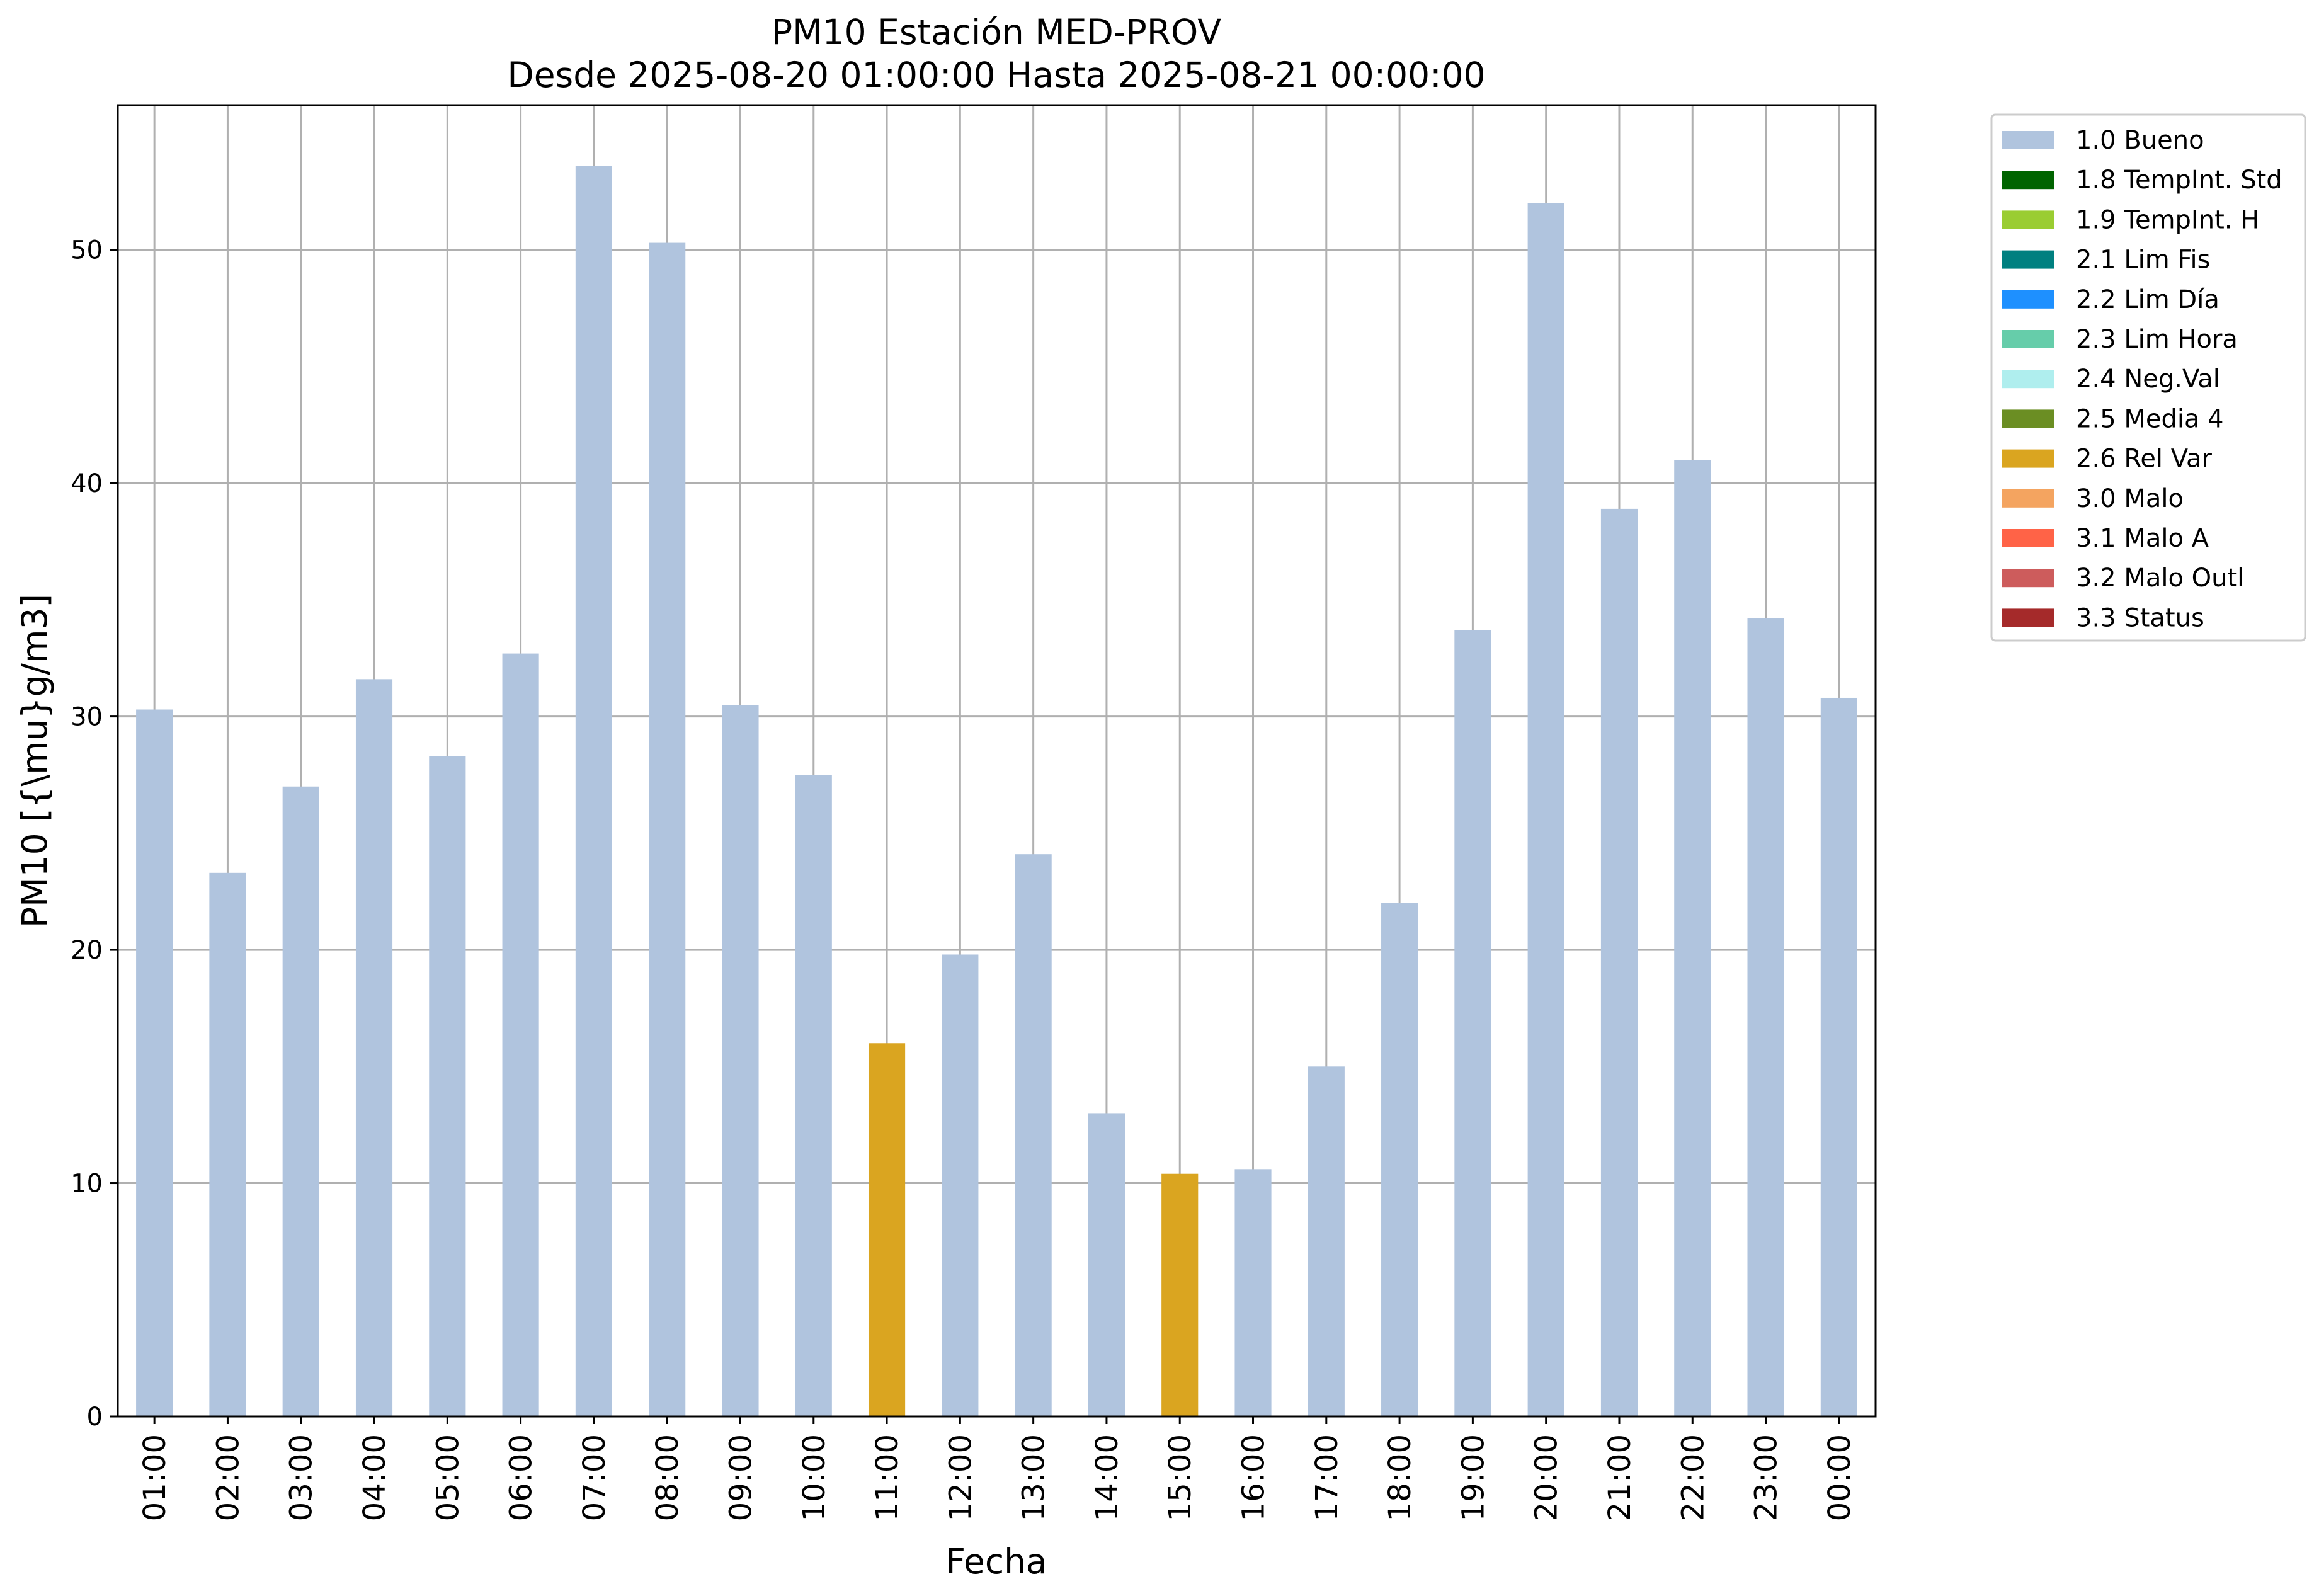 The width and height of the screenshot is (2319, 1596). I want to click on x-tick-label: 15:00, so click(1180, 1477).